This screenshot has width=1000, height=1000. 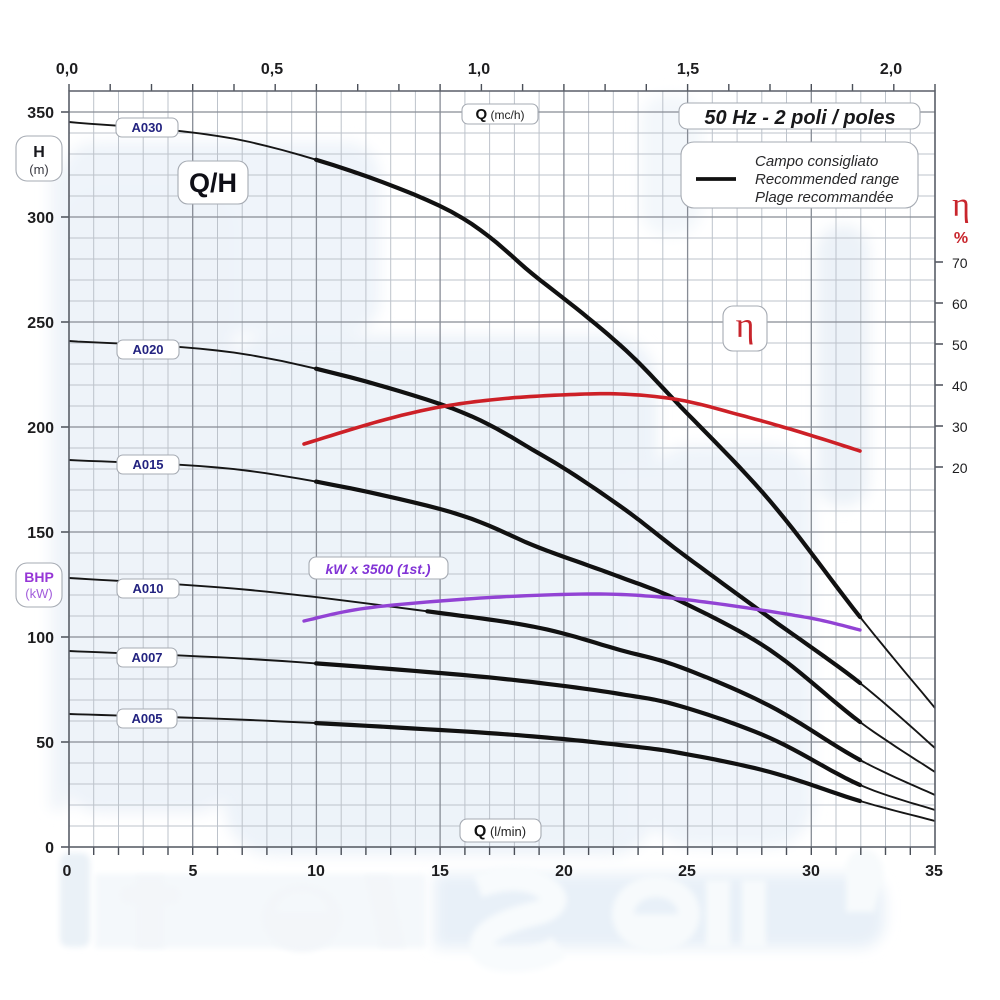 What do you see at coordinates (272, 69) in the screenshot?
I see `svg-text: 0,5` at bounding box center [272, 69].